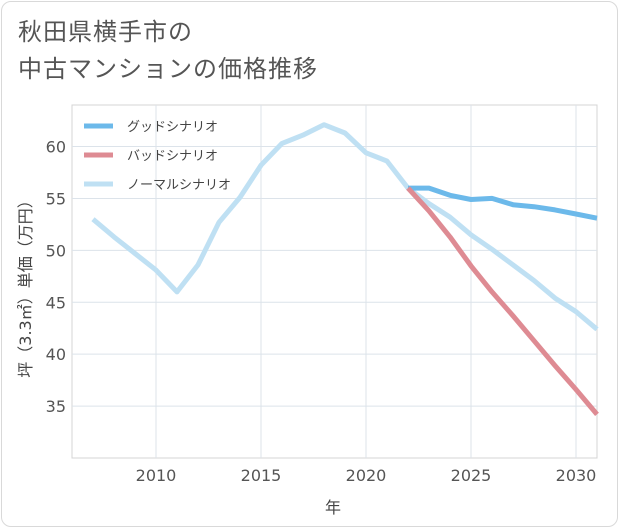  What do you see at coordinates (168, 51) in the screenshot?
I see `page-title: 秋田県横手市の 中古マンションの価格推移` at bounding box center [168, 51].